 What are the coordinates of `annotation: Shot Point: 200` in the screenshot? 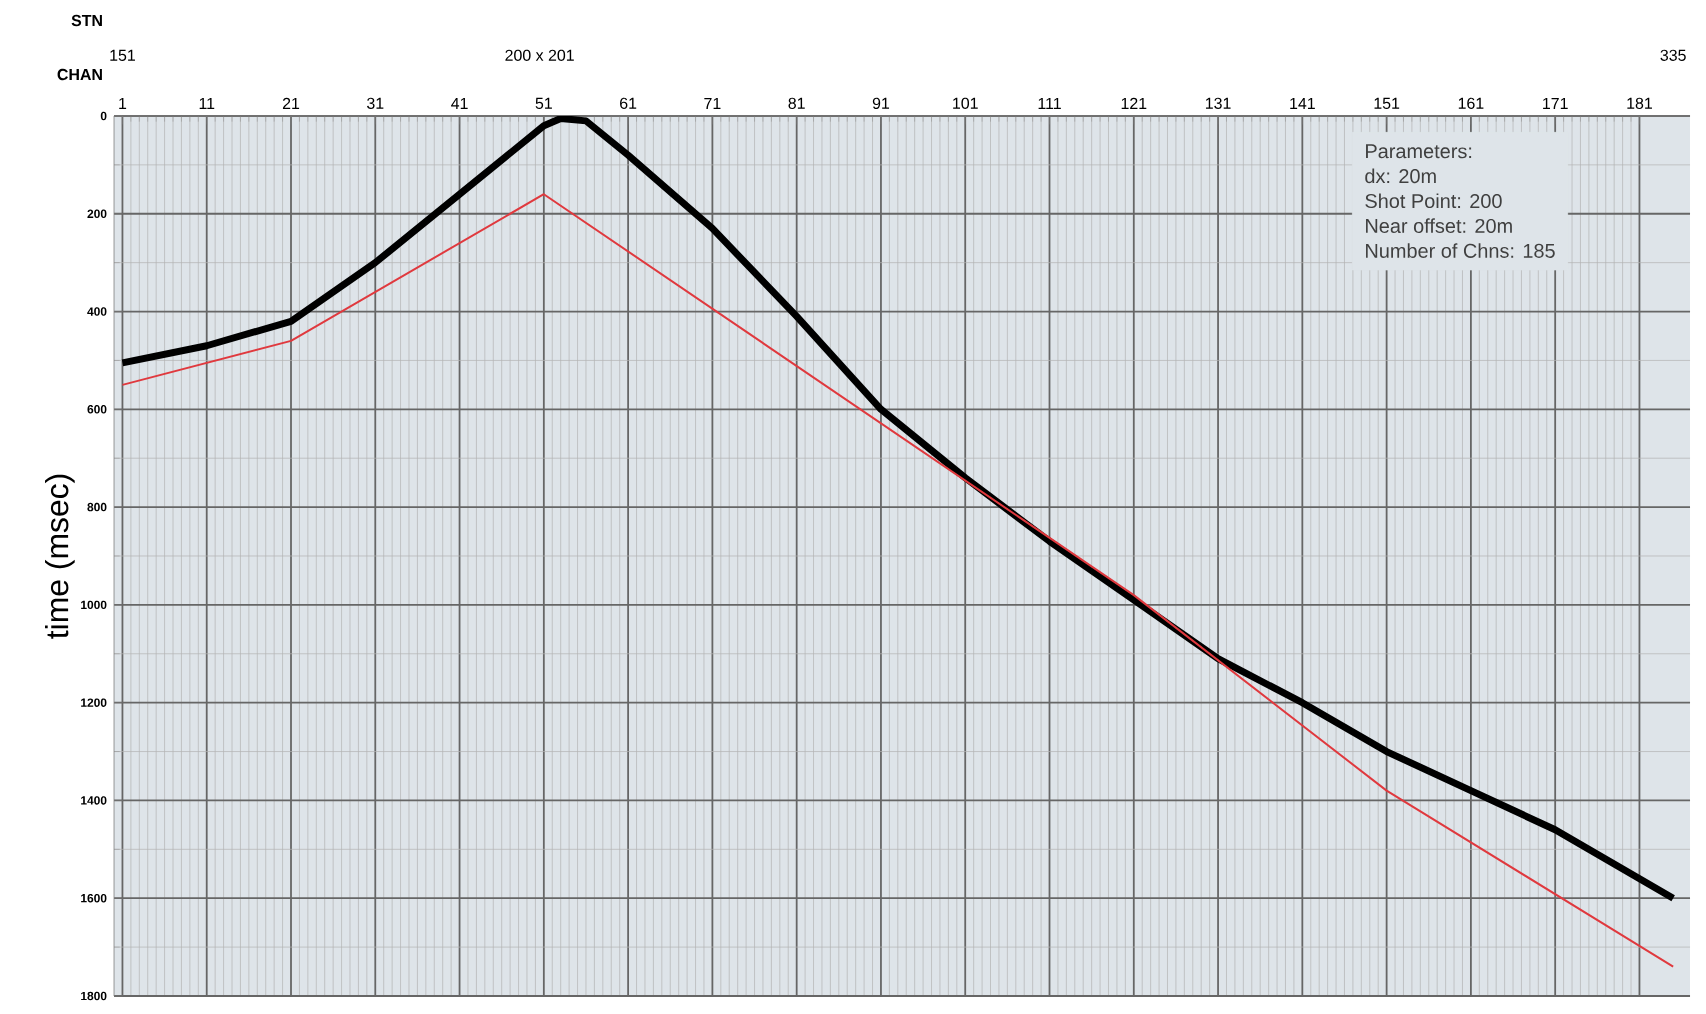 It's located at (1433, 201).